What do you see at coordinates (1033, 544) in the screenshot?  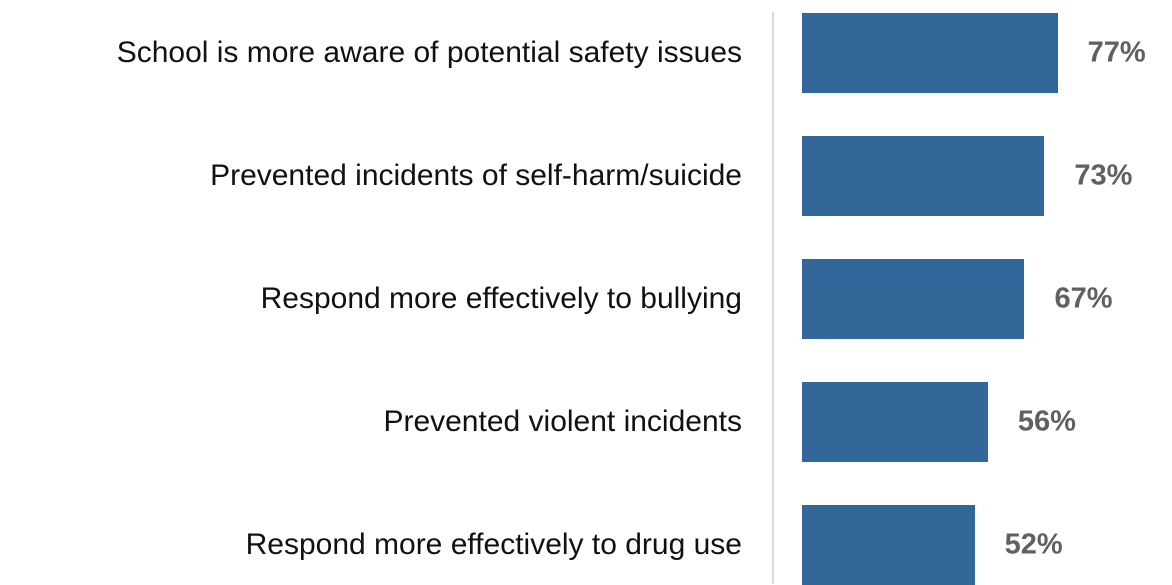 I see `data-label: 52%` at bounding box center [1033, 544].